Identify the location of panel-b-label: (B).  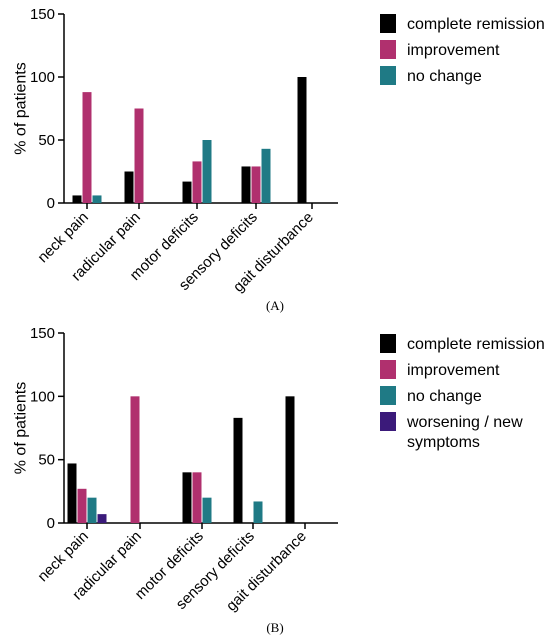
(274, 627).